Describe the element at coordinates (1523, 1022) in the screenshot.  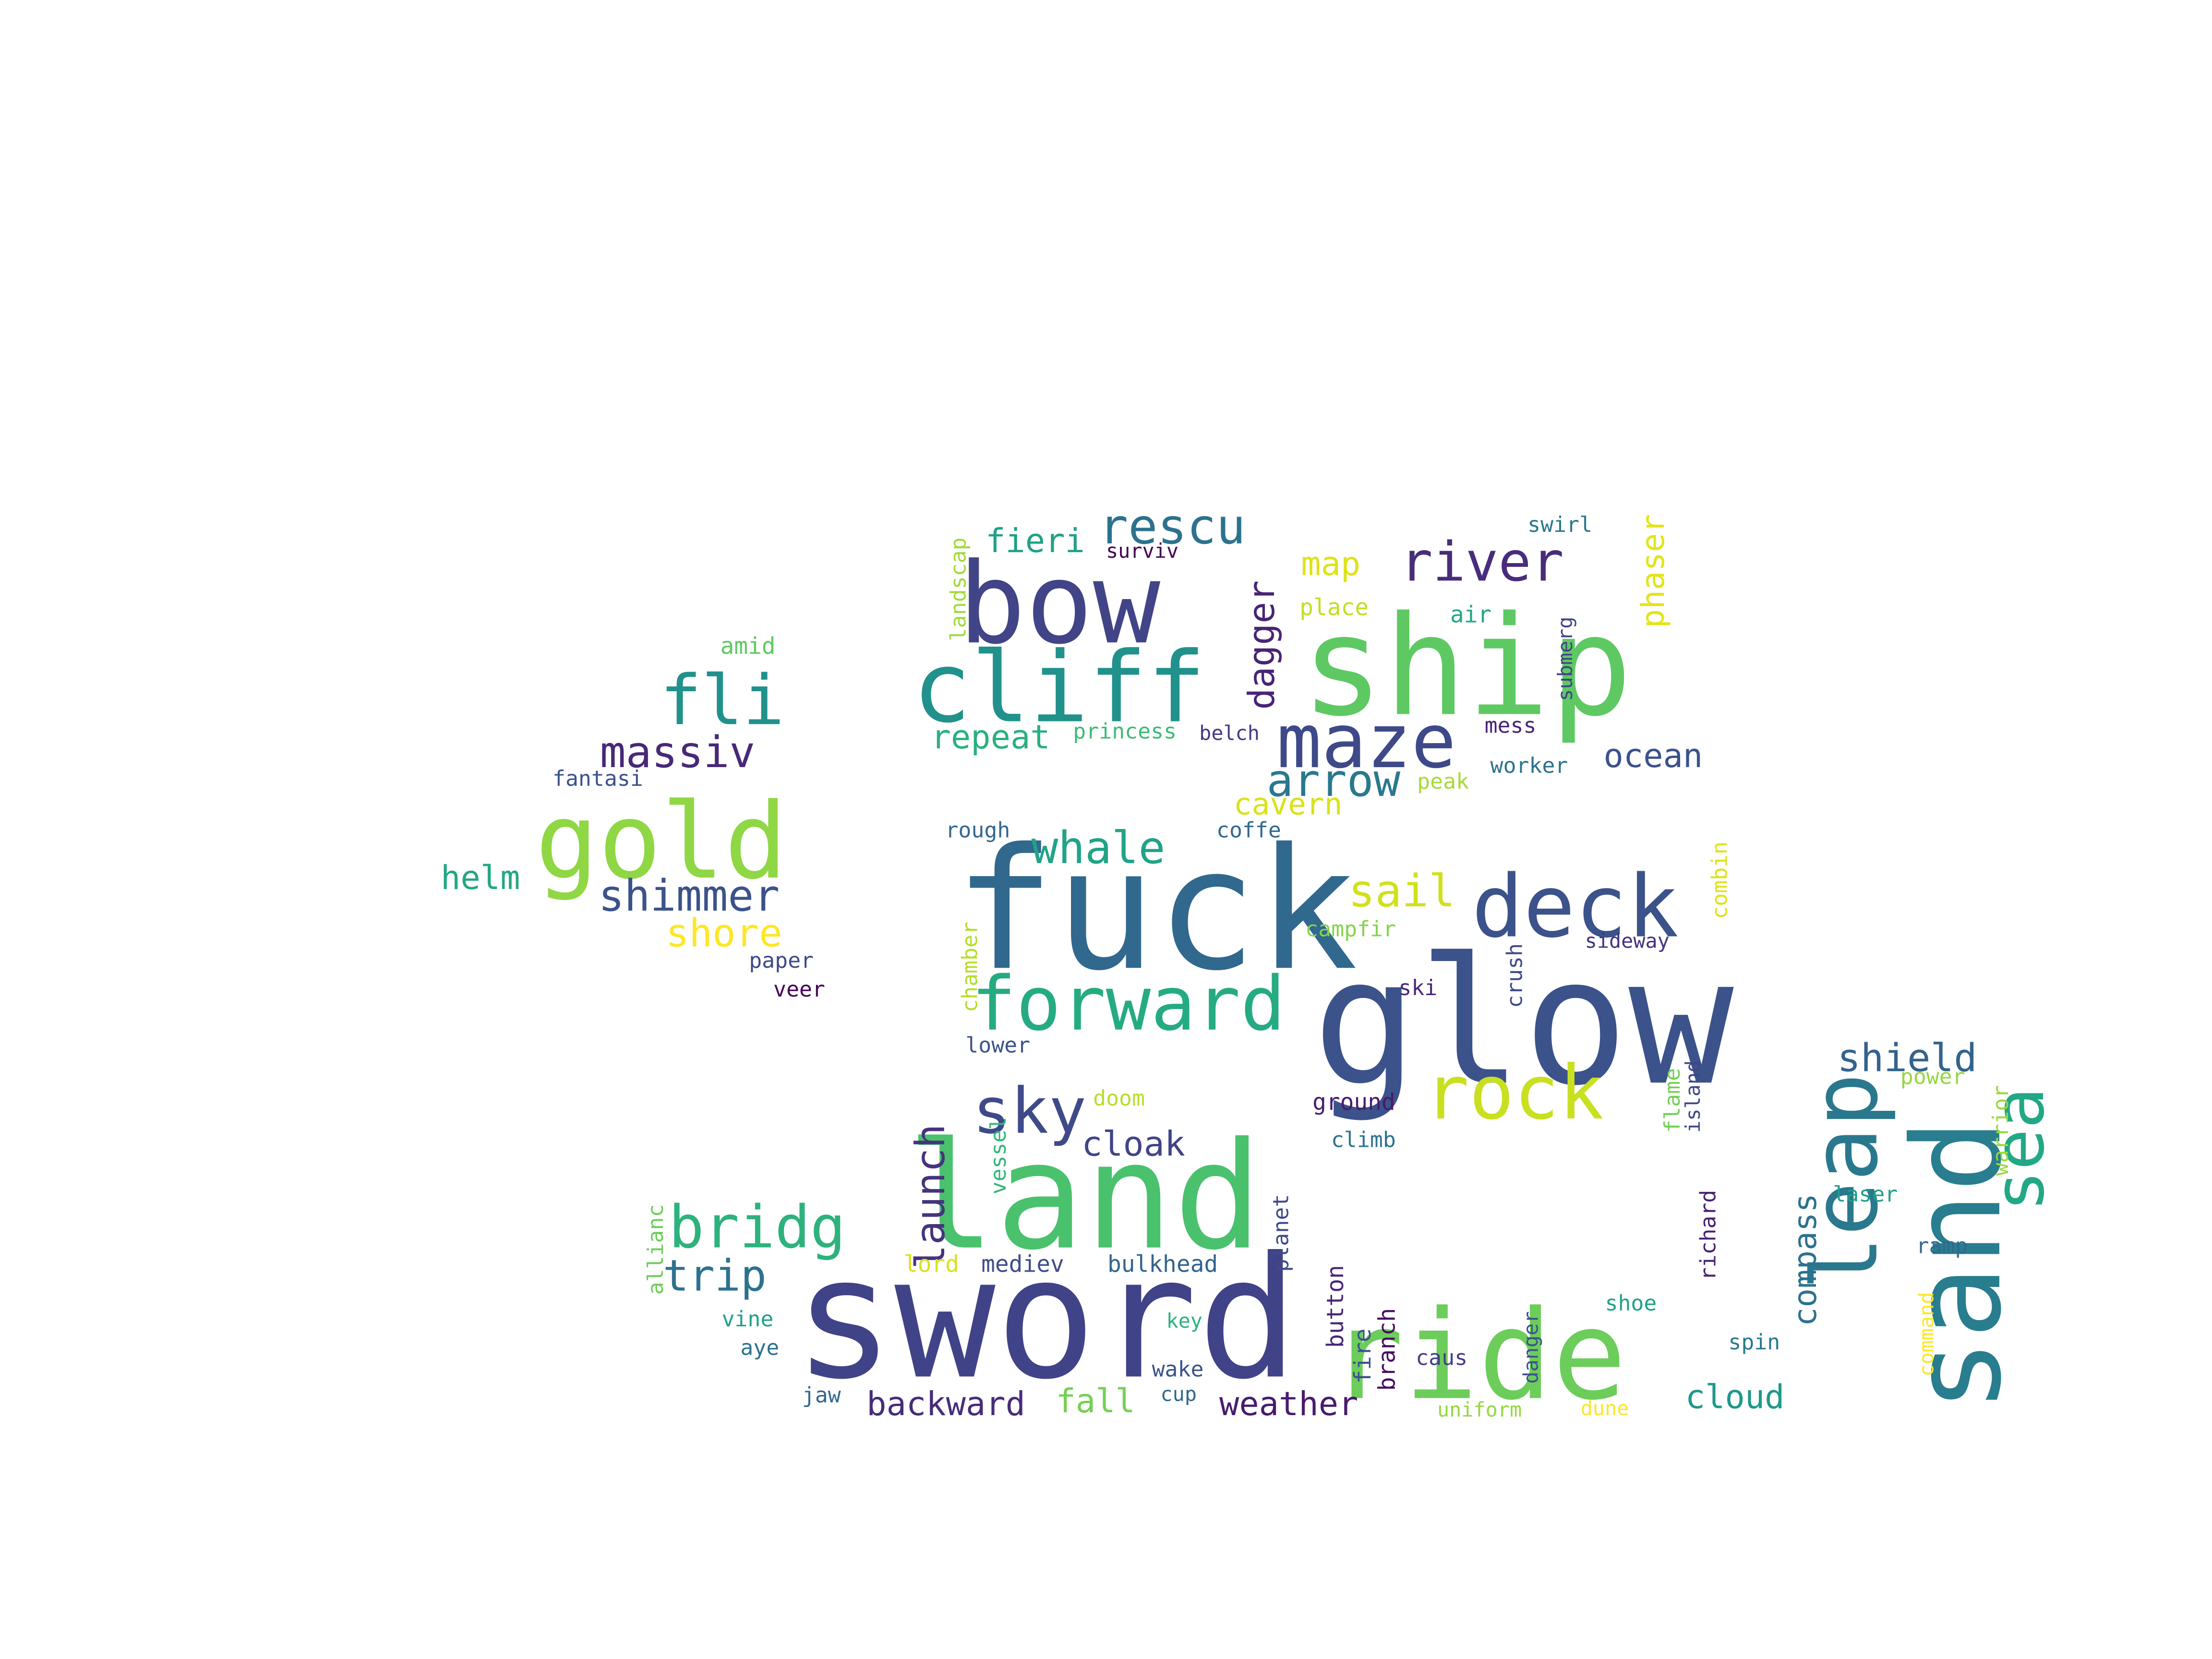
I see `cloud-word: glow` at that location.